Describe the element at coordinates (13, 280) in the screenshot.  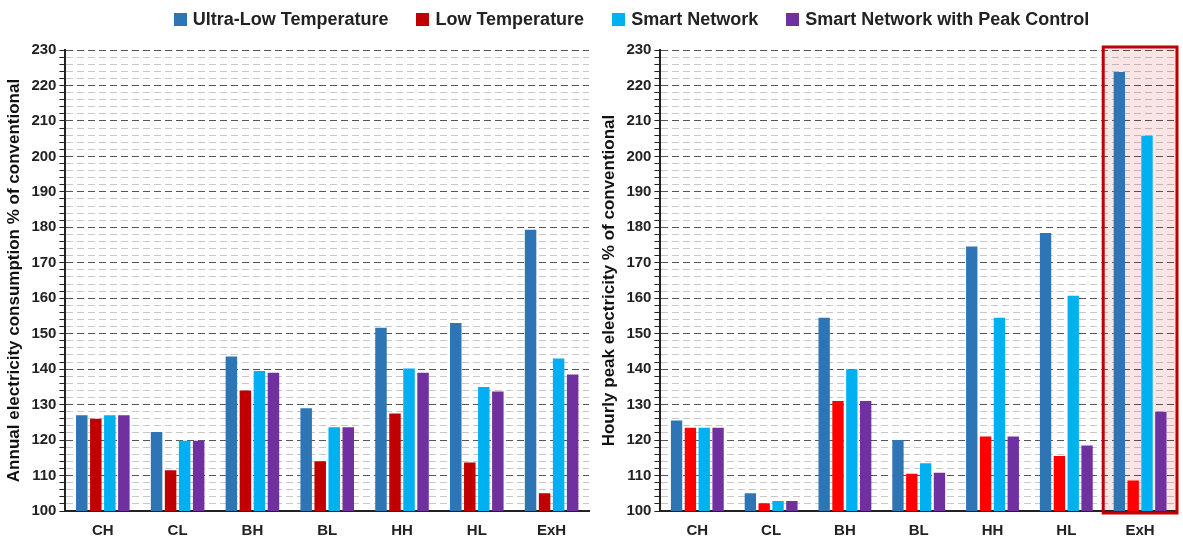
I see `y-axis-title: Annual electricity consumption % of conventional` at that location.